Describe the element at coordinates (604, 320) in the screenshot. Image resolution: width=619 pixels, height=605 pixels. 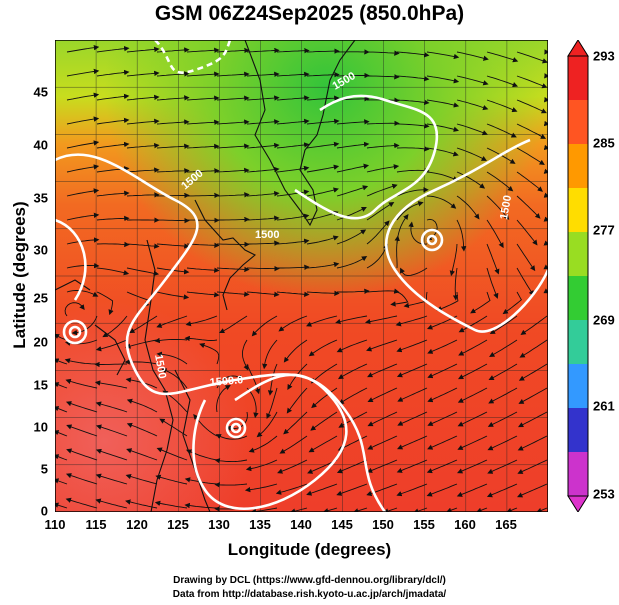
I see `colorbar-label: 269` at that location.